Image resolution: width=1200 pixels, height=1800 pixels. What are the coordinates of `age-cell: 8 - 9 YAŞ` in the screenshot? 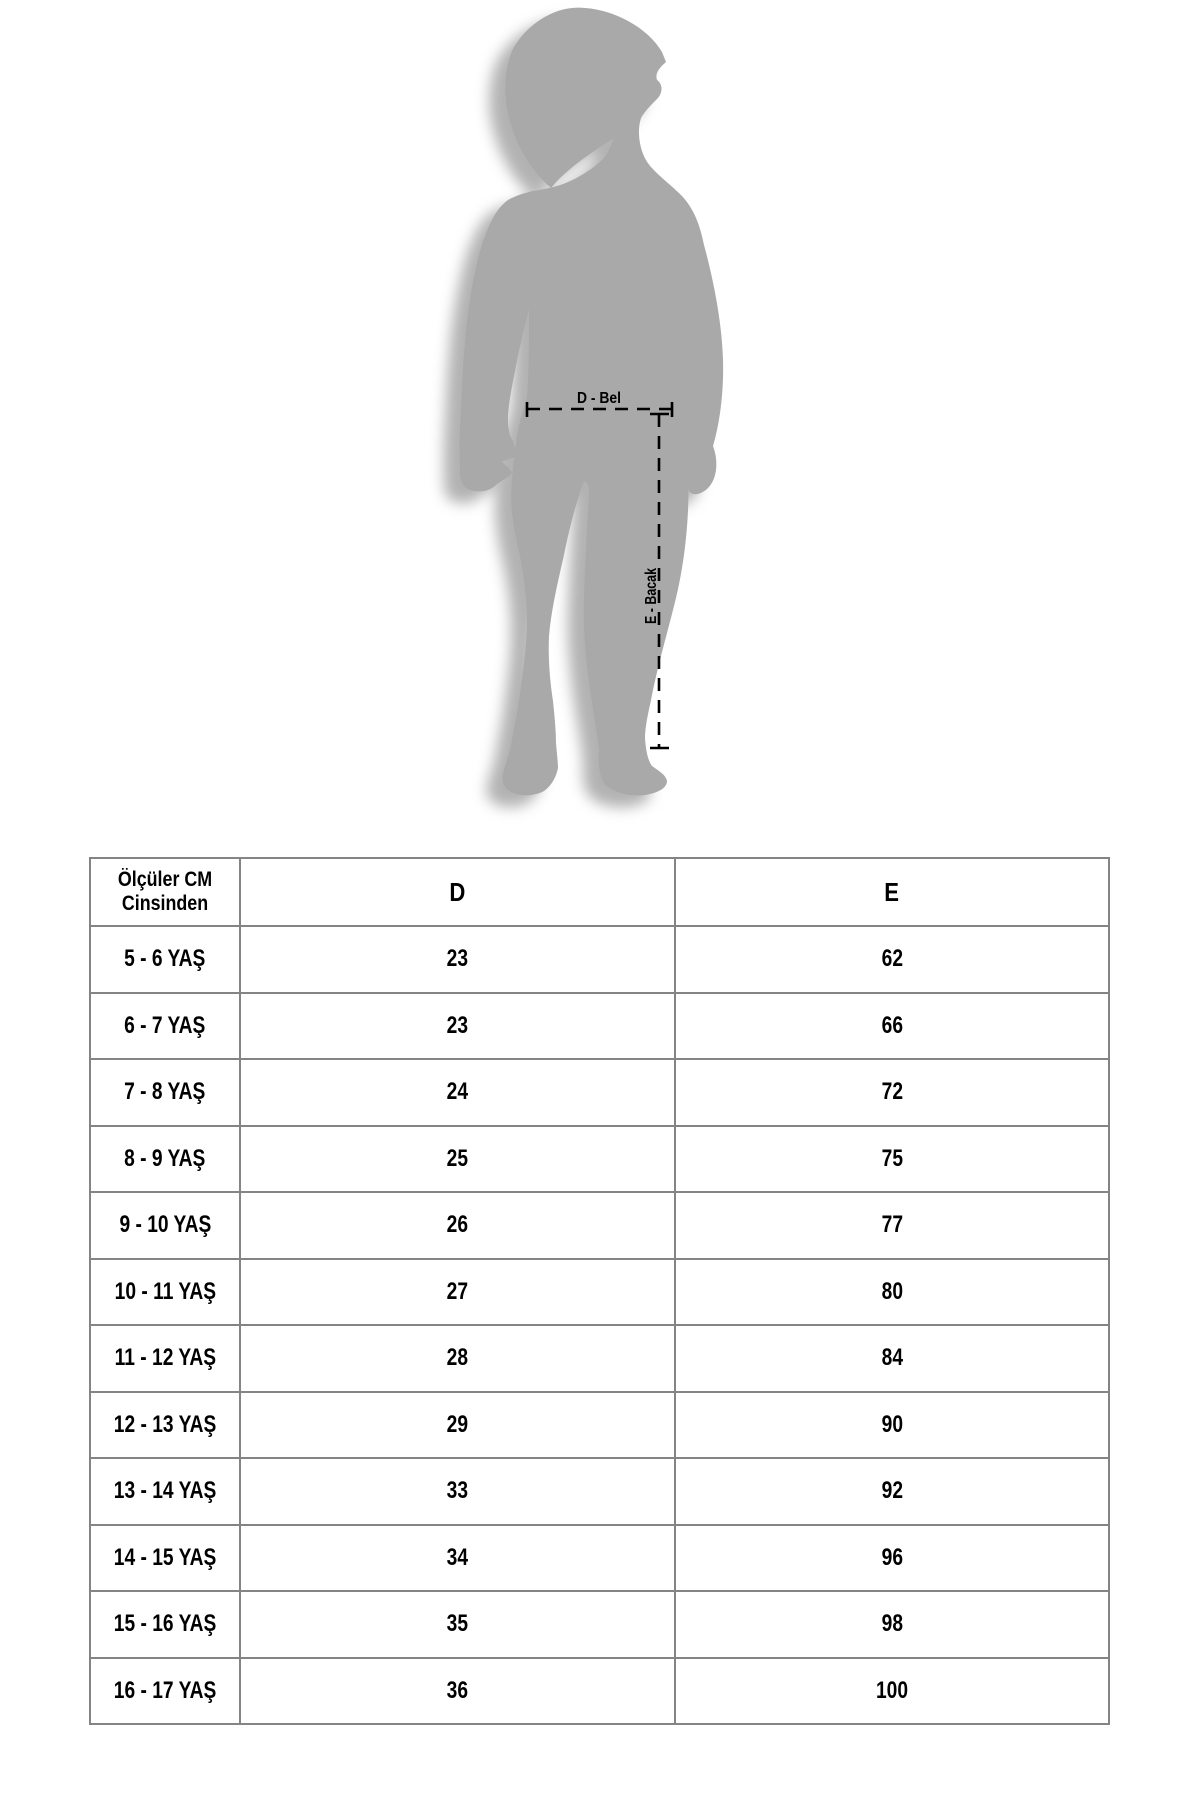 It's located at (165, 1158).